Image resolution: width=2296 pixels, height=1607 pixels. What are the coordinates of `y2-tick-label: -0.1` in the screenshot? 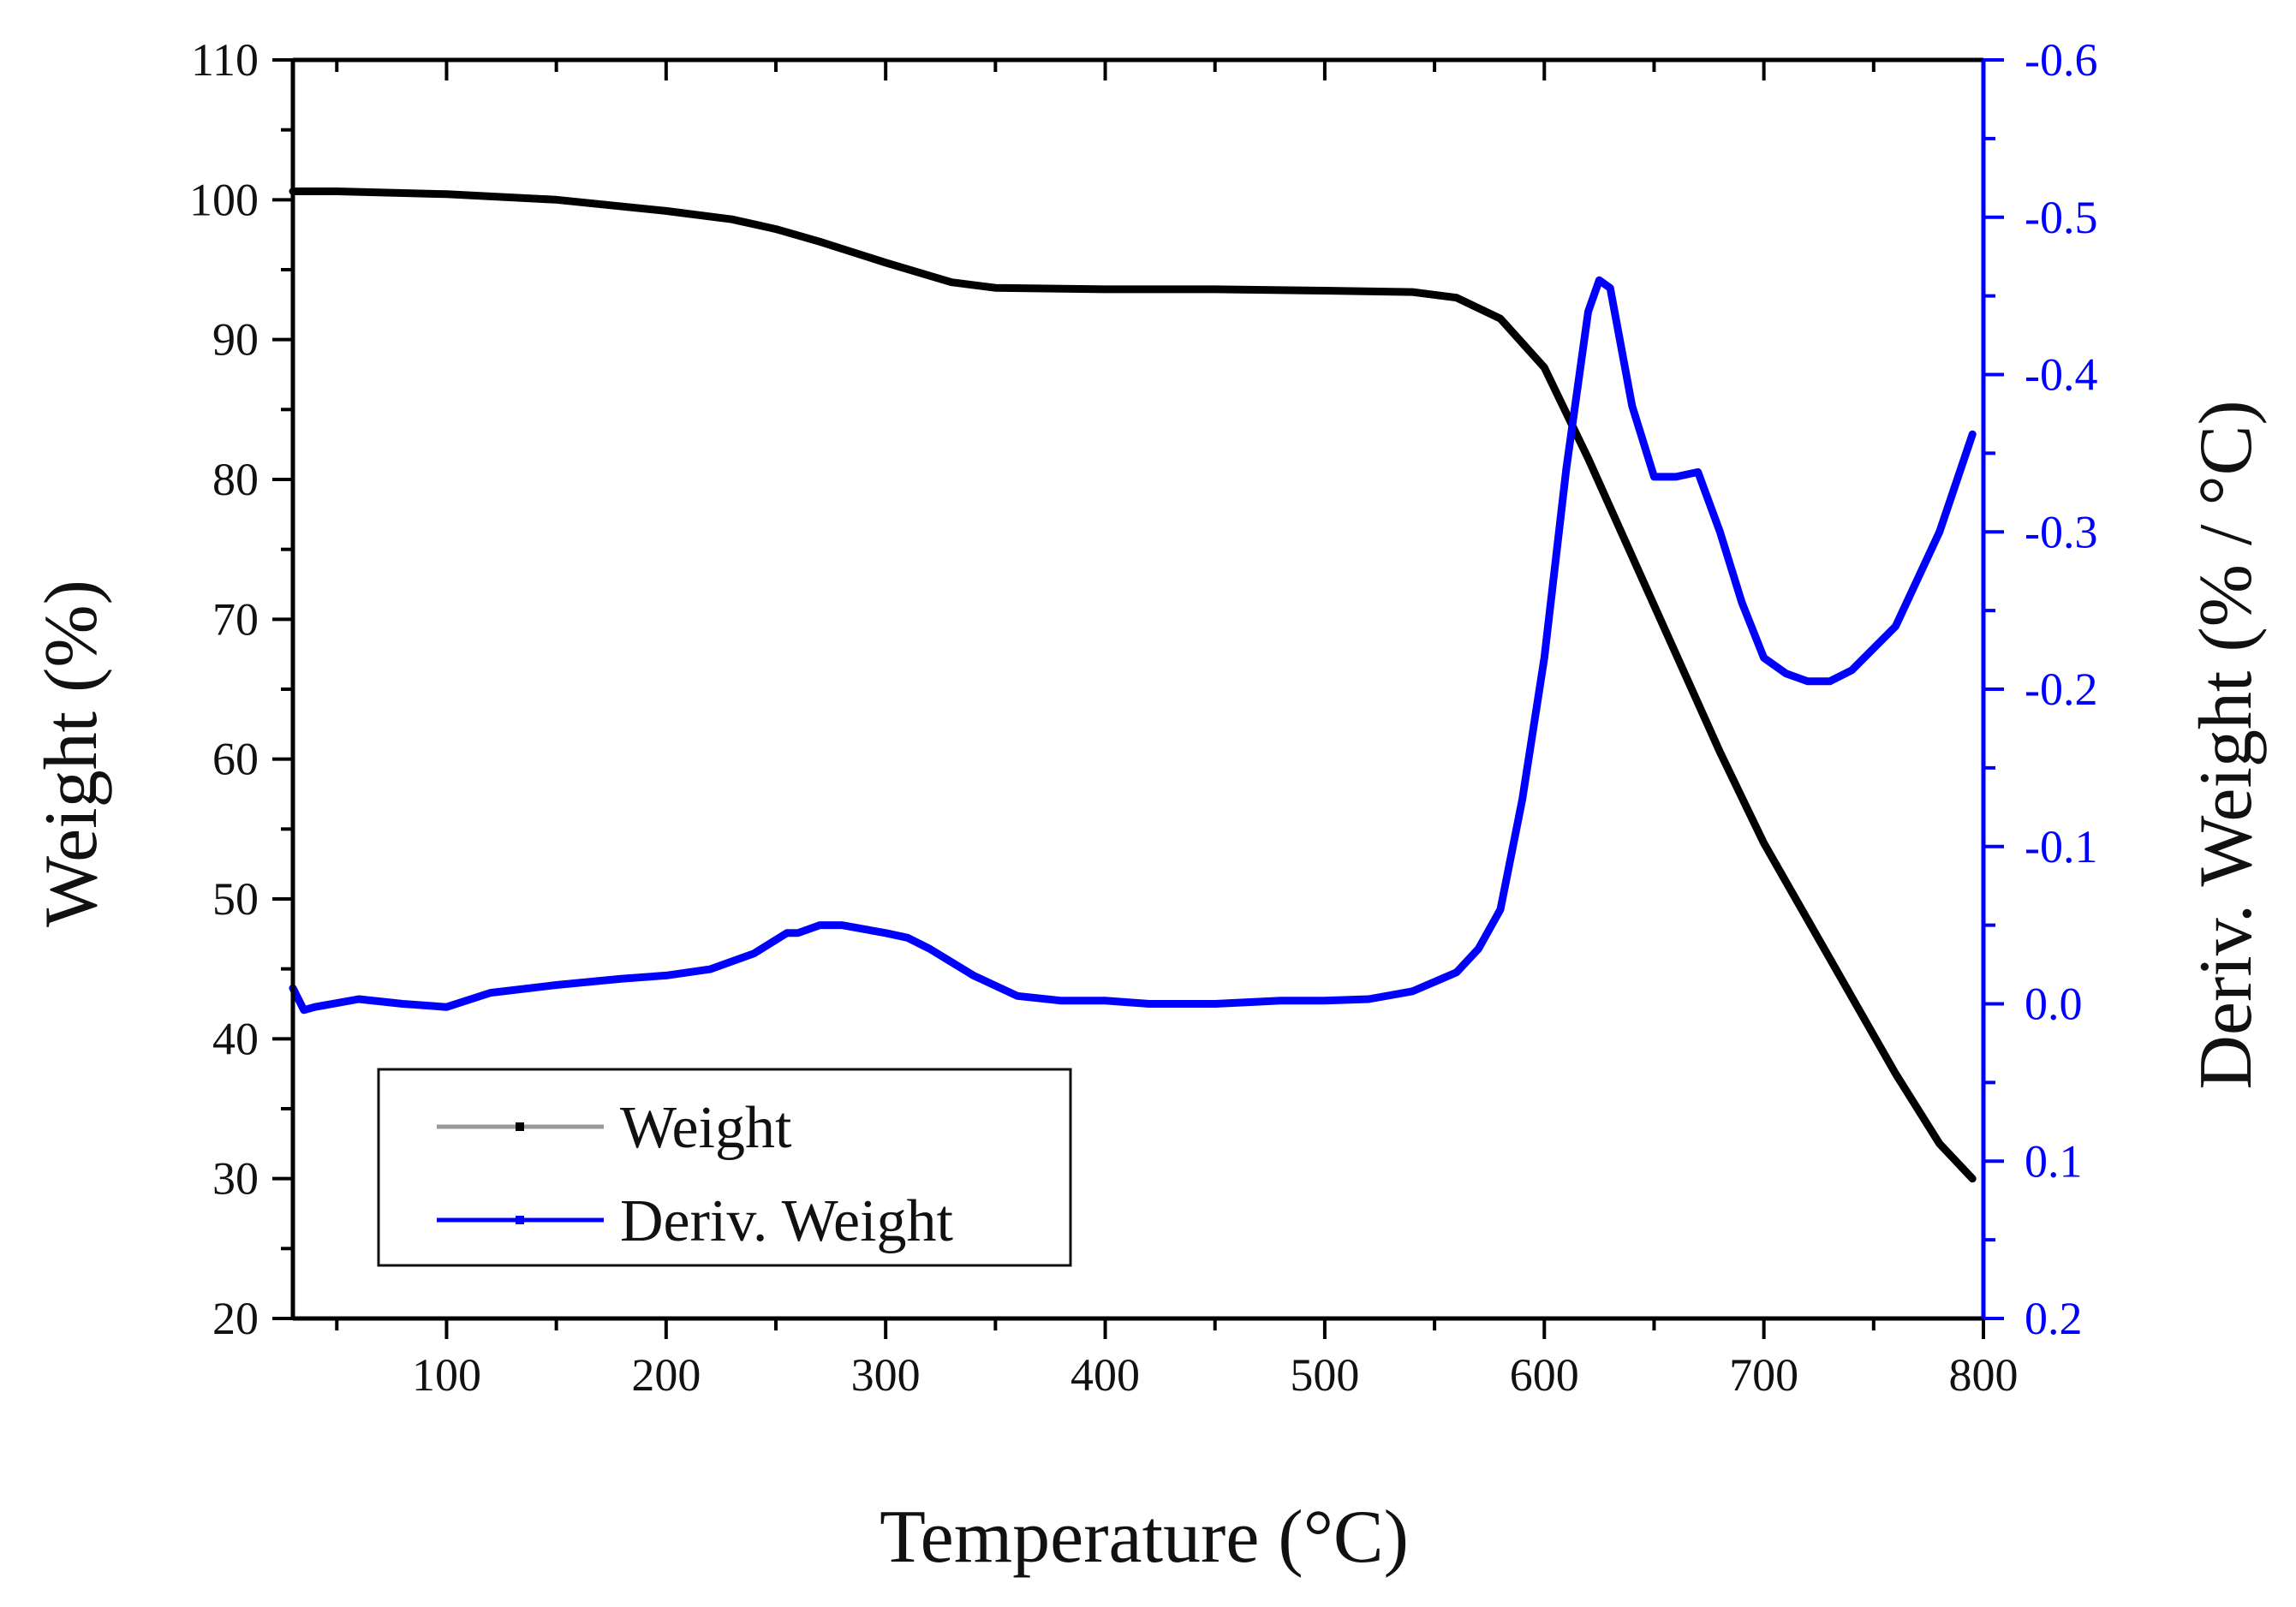 It's located at (2061, 846).